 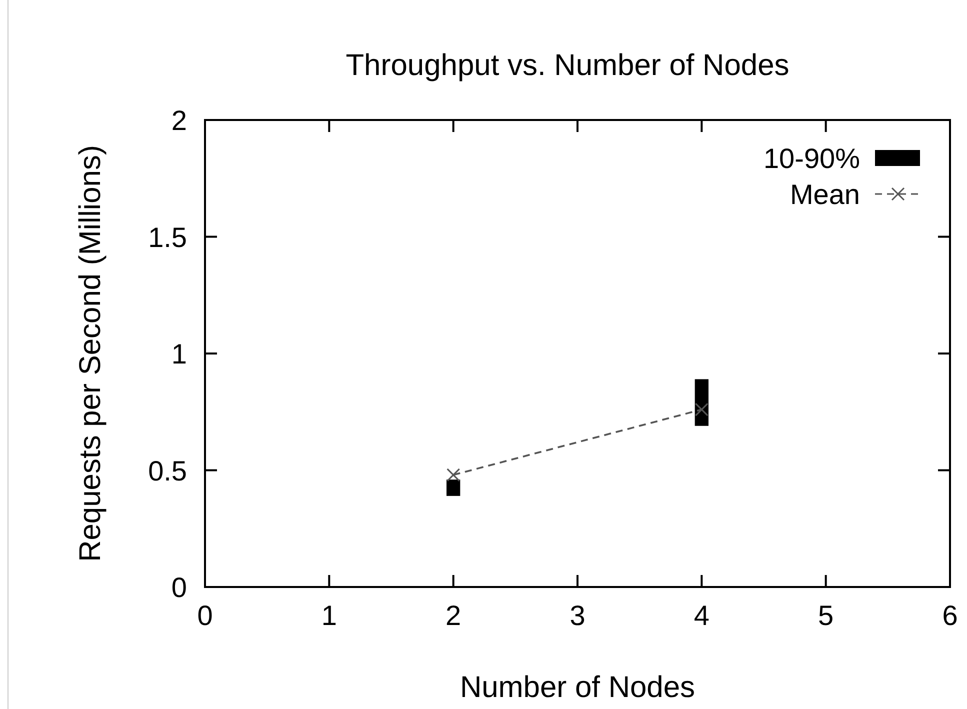 What do you see at coordinates (179, 587) in the screenshot?
I see `y-tick-label: 0` at bounding box center [179, 587].